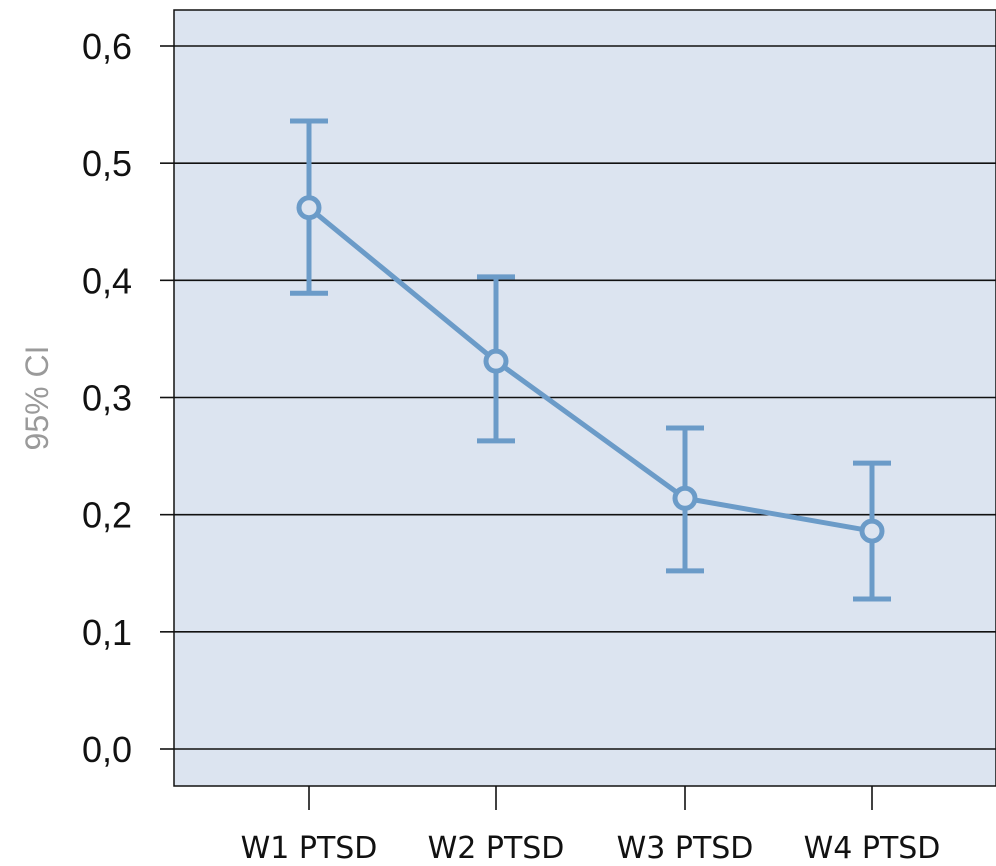 This screenshot has height=866, width=996. Describe the element at coordinates (496, 848) in the screenshot. I see `x-tick-label: W2 PTSD` at that location.